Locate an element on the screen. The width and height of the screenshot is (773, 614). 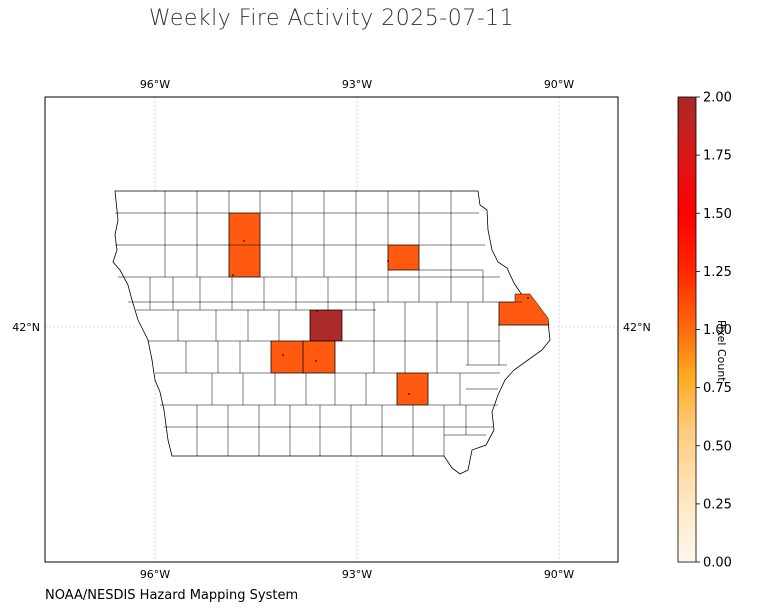
lat-label-left: 42°N is located at coordinates (26, 327).